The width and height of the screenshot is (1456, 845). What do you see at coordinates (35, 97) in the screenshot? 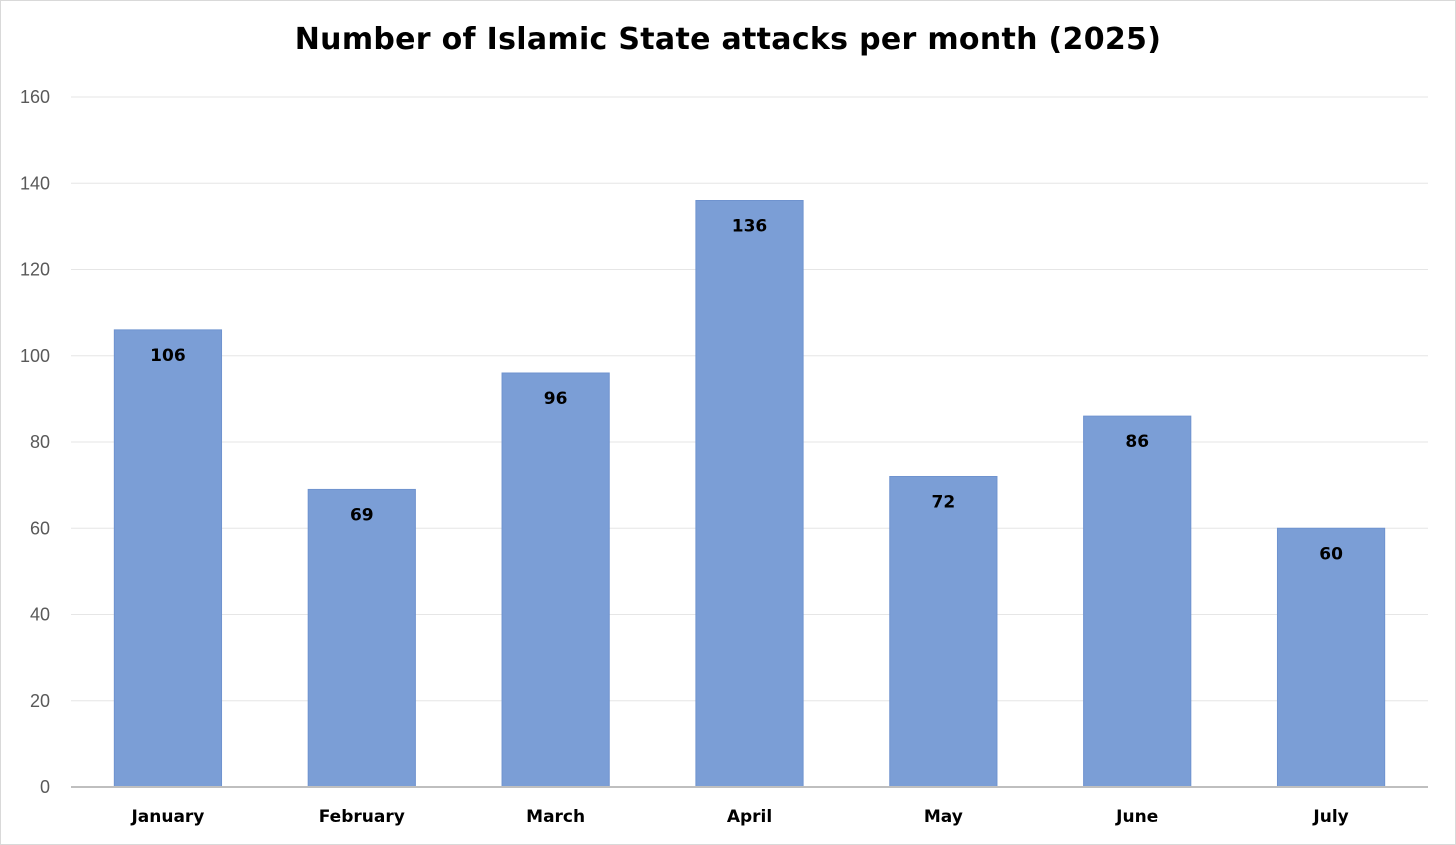
I see `y-tick-label: 160` at bounding box center [35, 97].